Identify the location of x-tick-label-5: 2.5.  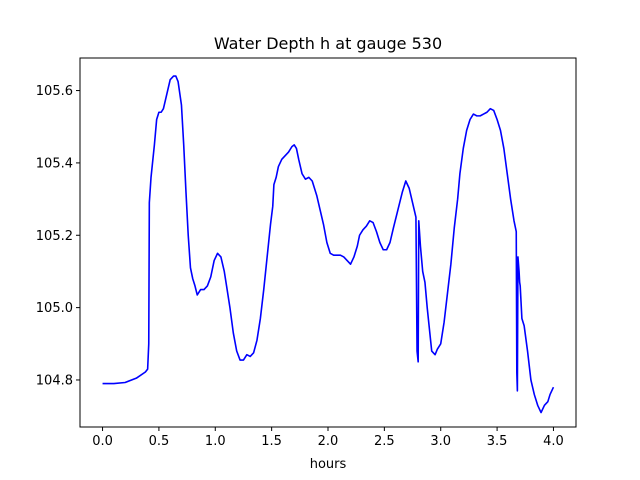
(384, 441).